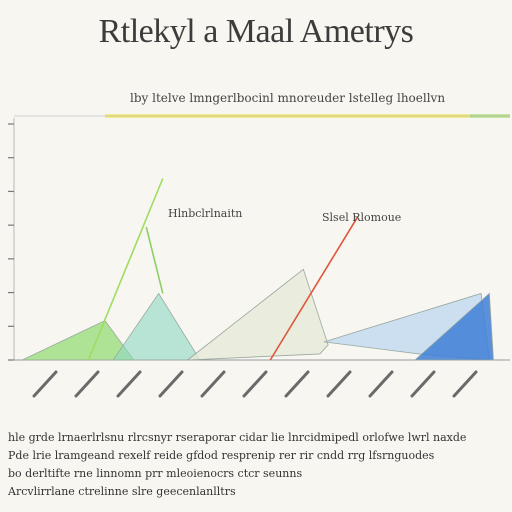 The width and height of the screenshot is (512, 512). Describe the element at coordinates (256, 31) in the screenshot. I see `chart-title: Rtlekyl a Maal Ametrys` at that location.